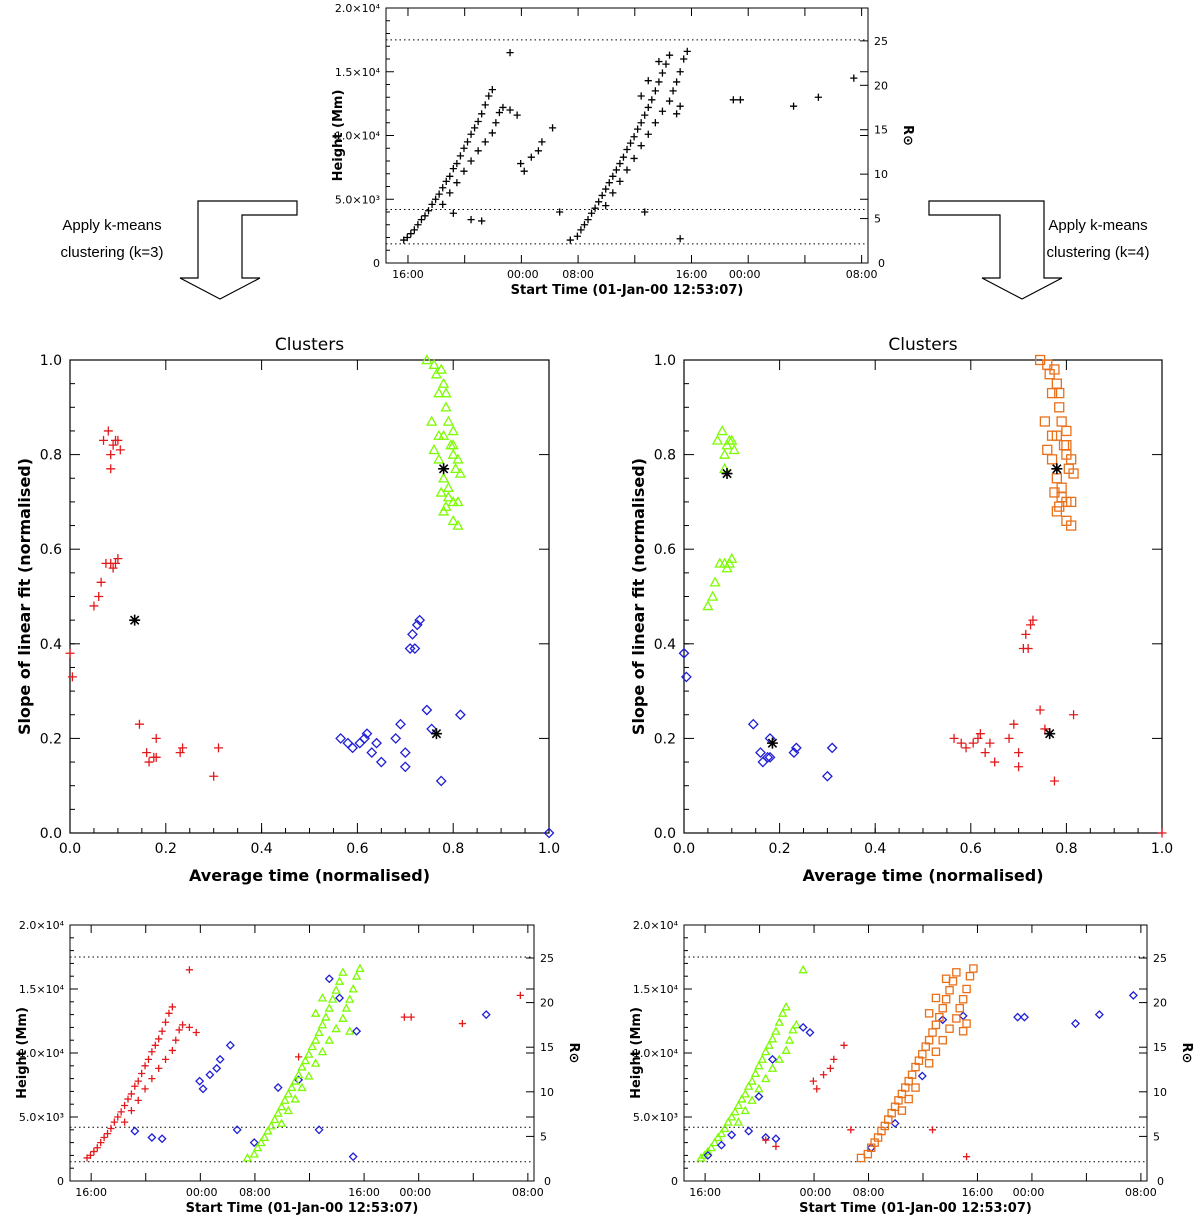 The height and width of the screenshot is (1225, 1200). Describe the element at coordinates (51, 739) in the screenshot. I see `y-tick-label: 0.2` at that location.